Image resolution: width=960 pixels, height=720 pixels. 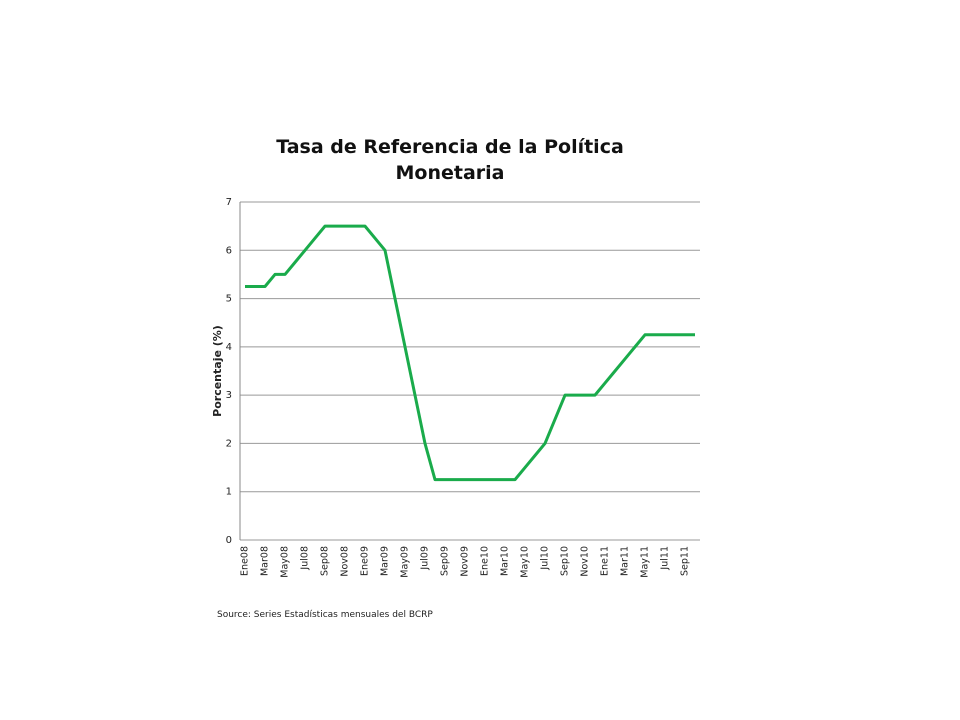 I want to click on x-tick-label: Nov10, so click(x=585, y=561).